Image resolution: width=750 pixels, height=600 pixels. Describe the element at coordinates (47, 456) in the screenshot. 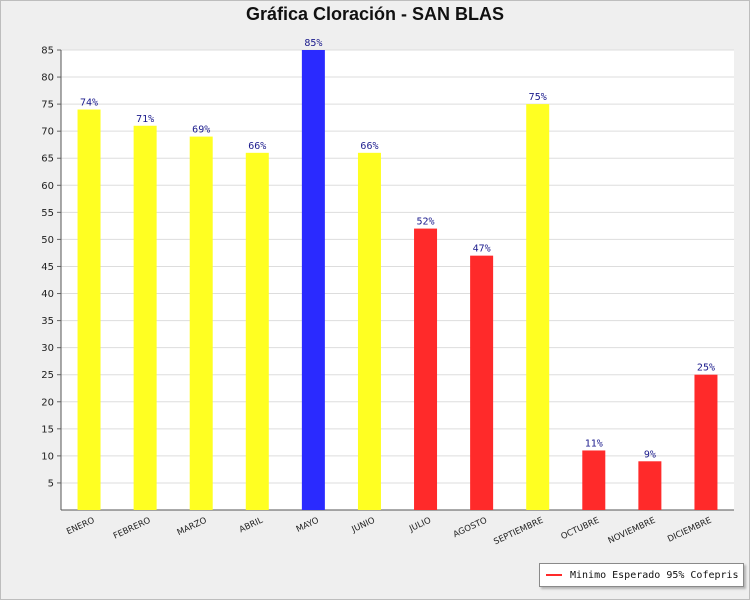

I see `y-tick-label: 10` at that location.